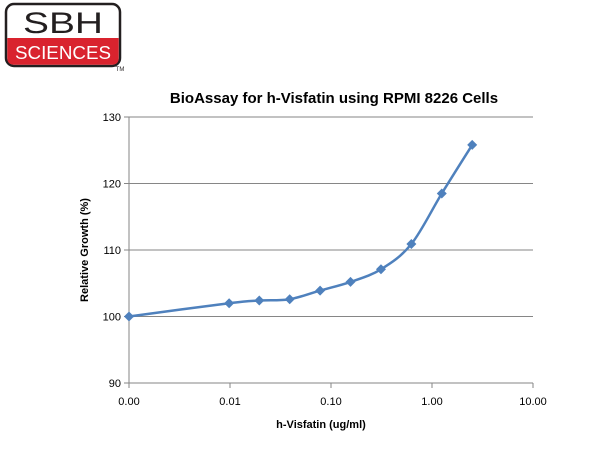 Image resolution: width=600 pixels, height=450 pixels. I want to click on x-axis-title: h-Visfatin (ug/ml), so click(321, 425).